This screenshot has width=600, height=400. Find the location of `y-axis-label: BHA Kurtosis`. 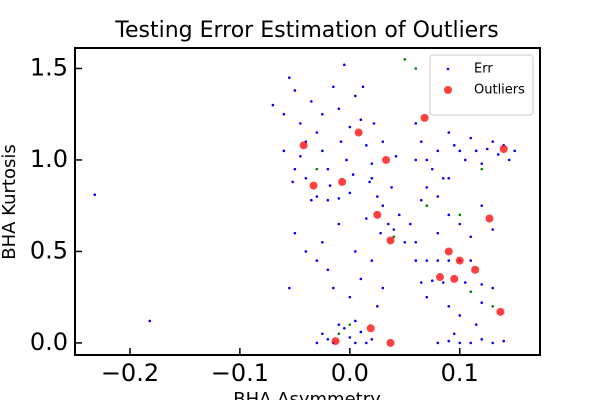

y-axis-label: BHA Kurtosis is located at coordinates (10, 201).